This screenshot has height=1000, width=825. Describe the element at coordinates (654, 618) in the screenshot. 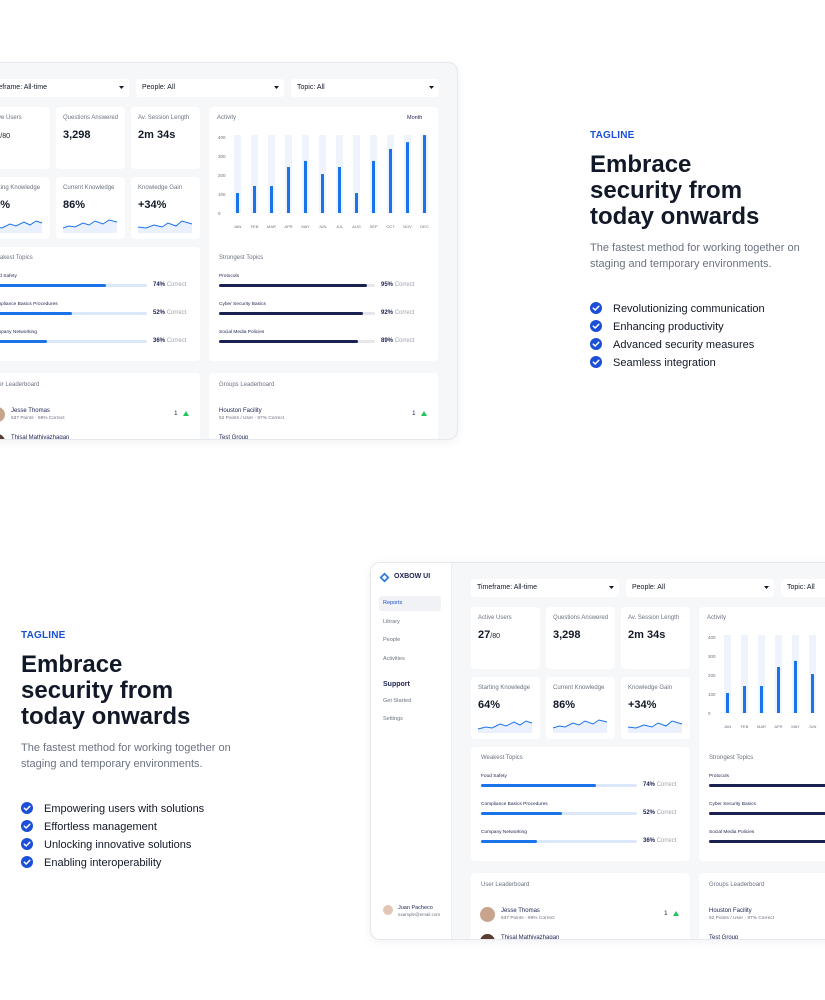

I see `stat-label: Av. Session Length` at that location.